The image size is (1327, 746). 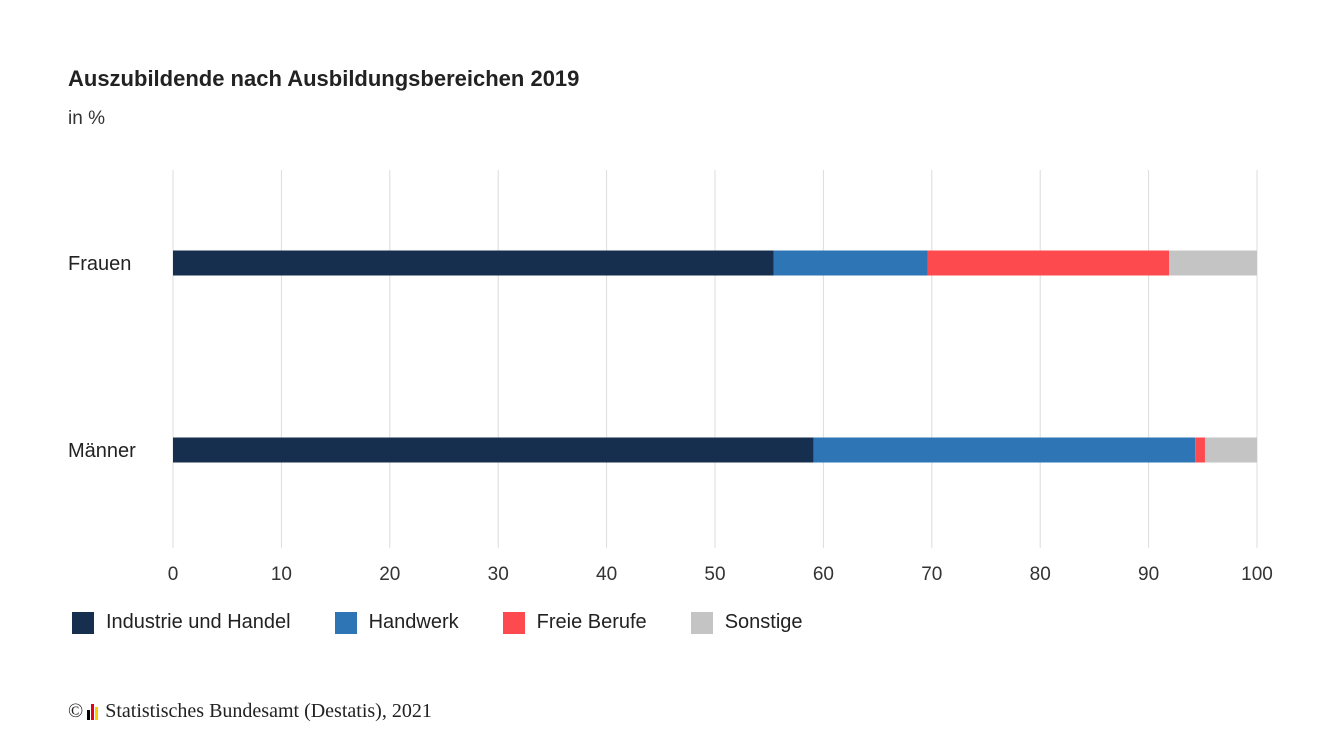 What do you see at coordinates (606, 574) in the screenshot?
I see `x-tick-label: 40` at bounding box center [606, 574].